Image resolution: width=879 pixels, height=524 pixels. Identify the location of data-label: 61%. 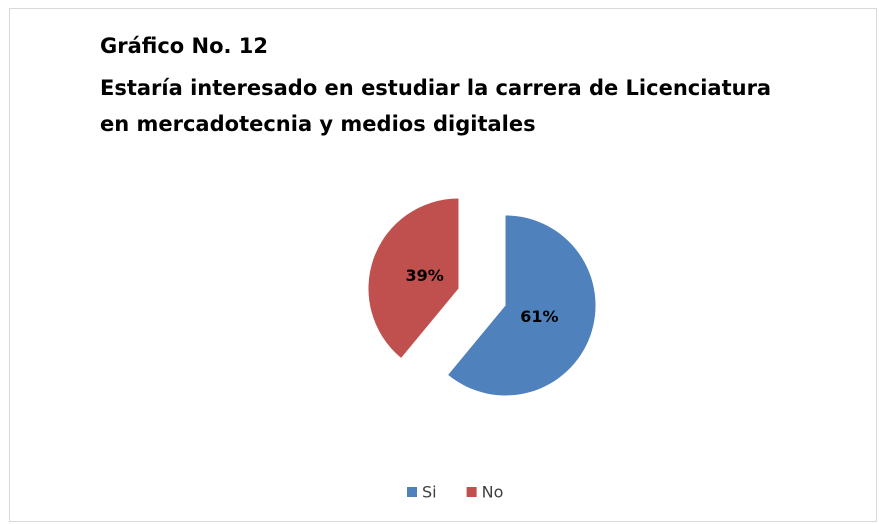
(539, 316).